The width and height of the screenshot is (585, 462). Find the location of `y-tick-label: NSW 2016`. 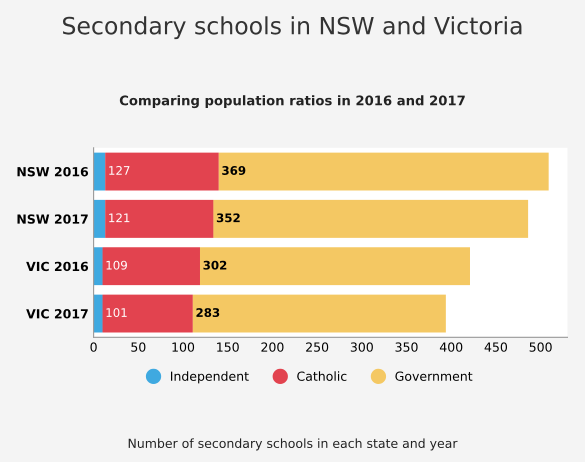

y-tick-label: NSW 2016 is located at coordinates (52, 171).